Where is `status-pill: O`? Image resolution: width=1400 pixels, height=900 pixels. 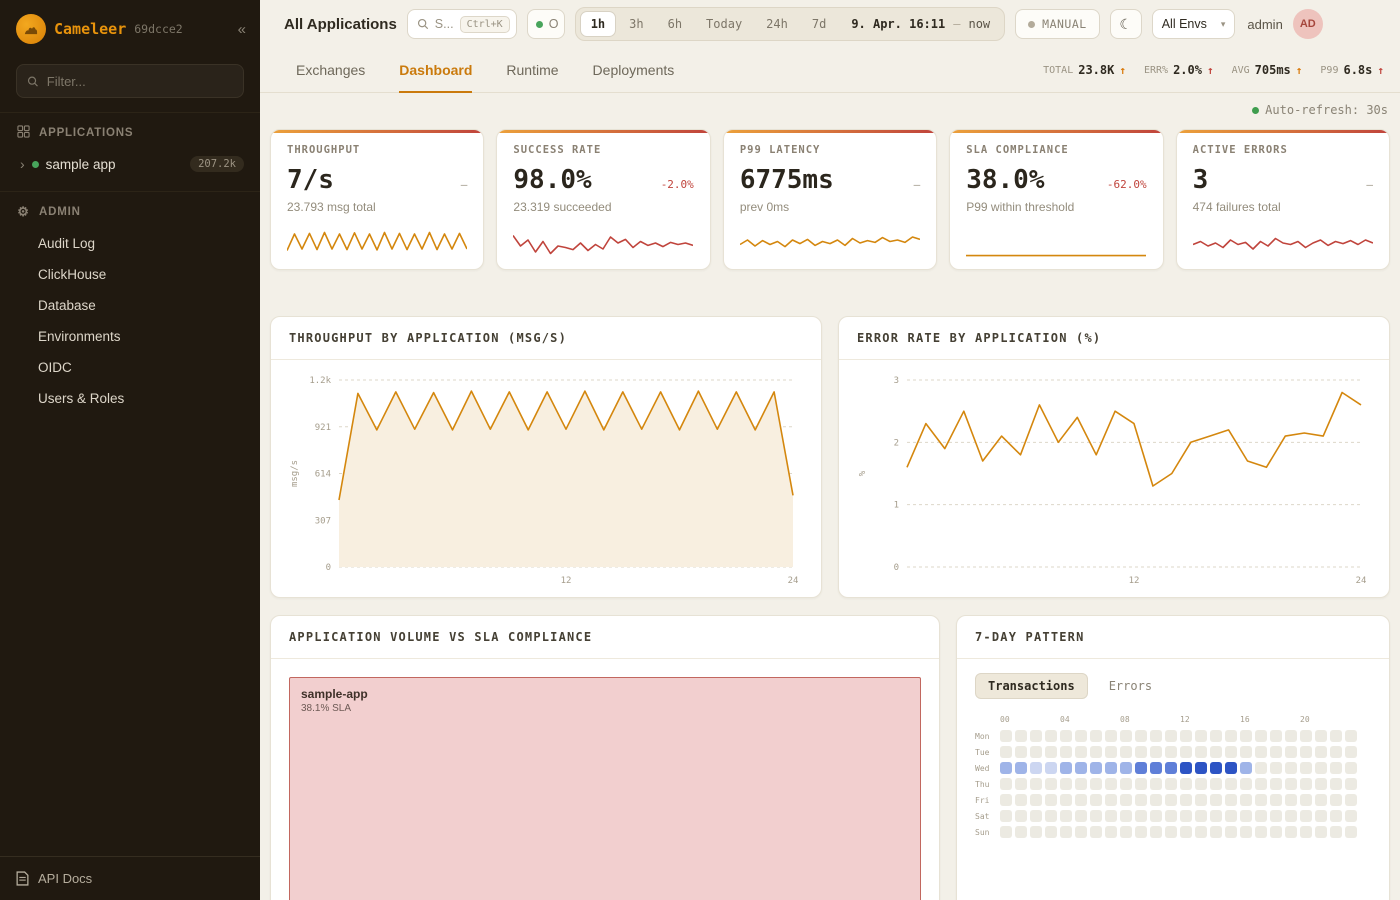
status-pill: O is located at coordinates (545, 24).